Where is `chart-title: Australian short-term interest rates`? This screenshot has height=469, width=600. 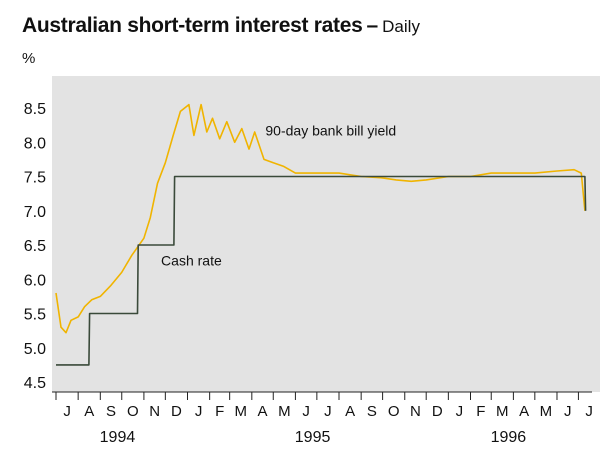
chart-title: Australian short-term interest rates is located at coordinates (192, 25).